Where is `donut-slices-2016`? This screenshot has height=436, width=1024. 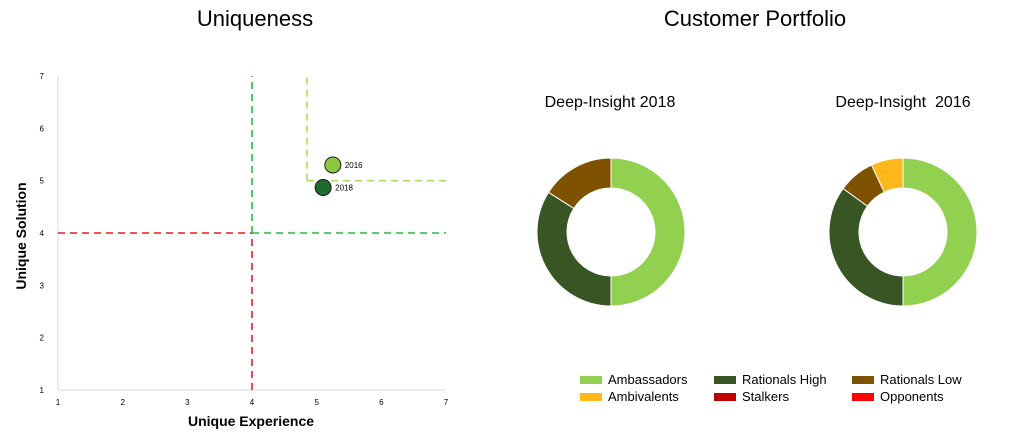
donut-slices-2016 is located at coordinates (903, 232).